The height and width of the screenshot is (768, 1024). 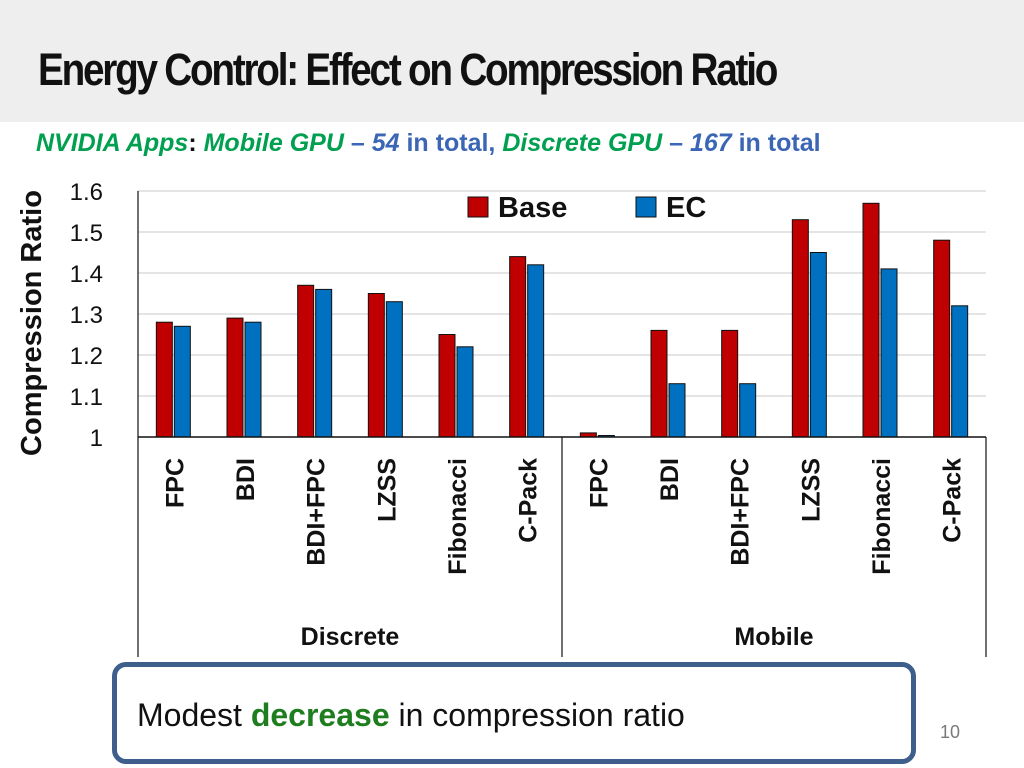 I want to click on y-tick-label: 1, so click(x=96, y=438).